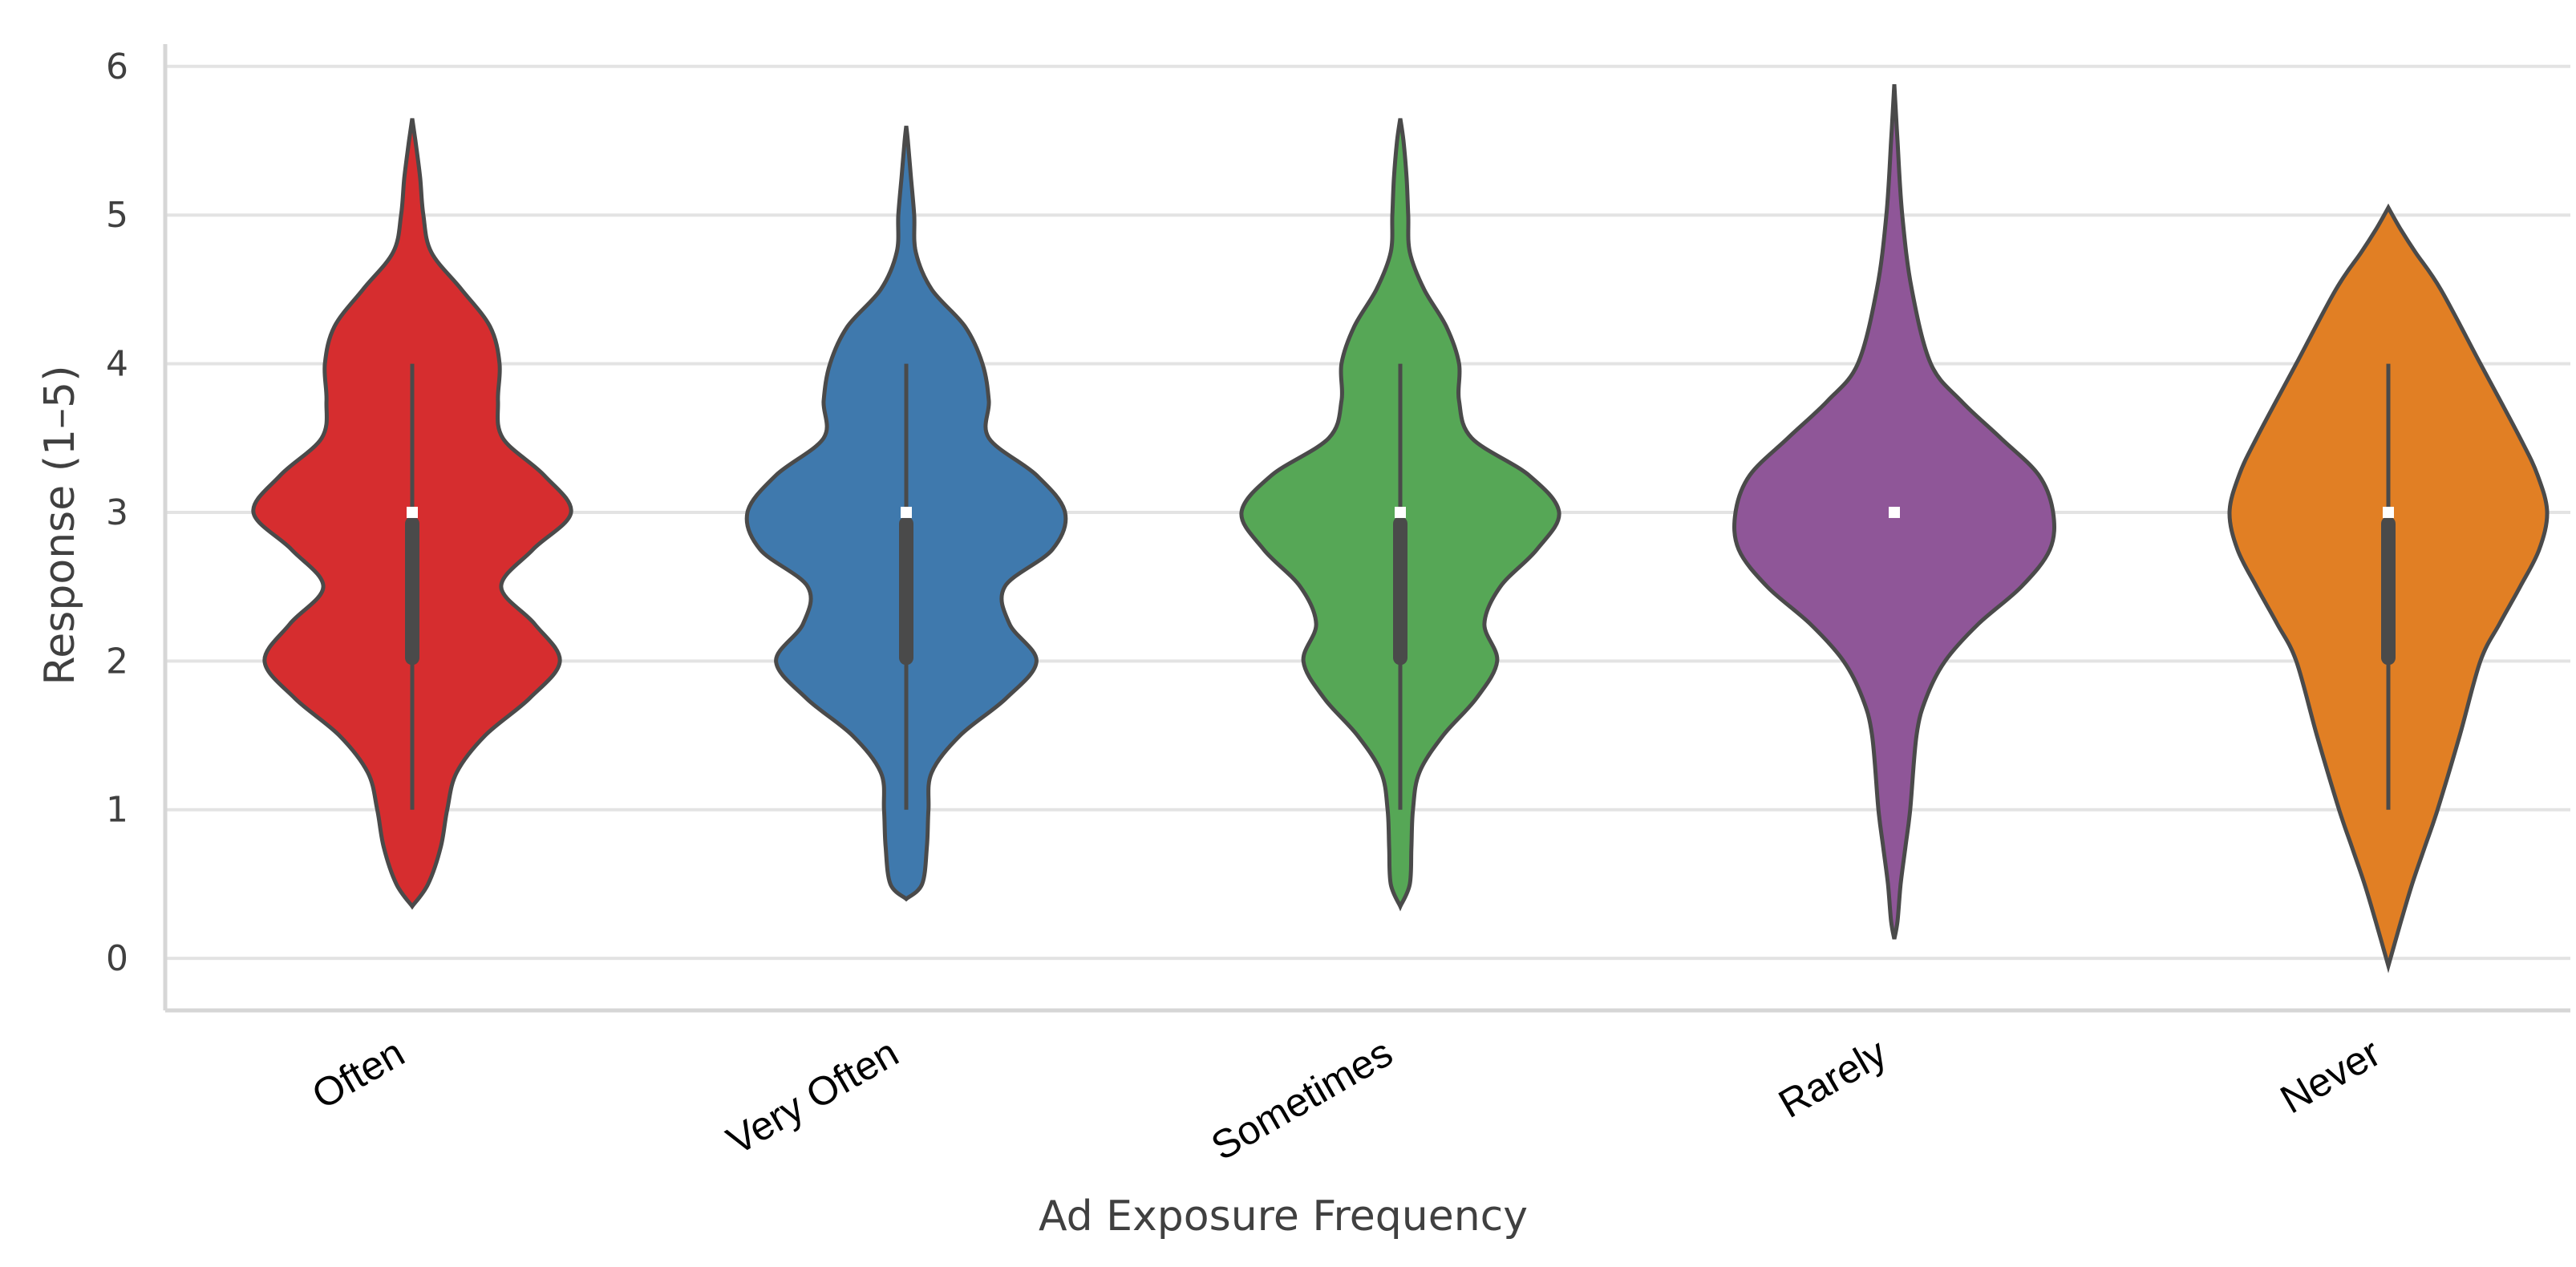 This screenshot has width=2576, height=1267. What do you see at coordinates (117, 662) in the screenshot?
I see `y-tick-label: 2` at bounding box center [117, 662].